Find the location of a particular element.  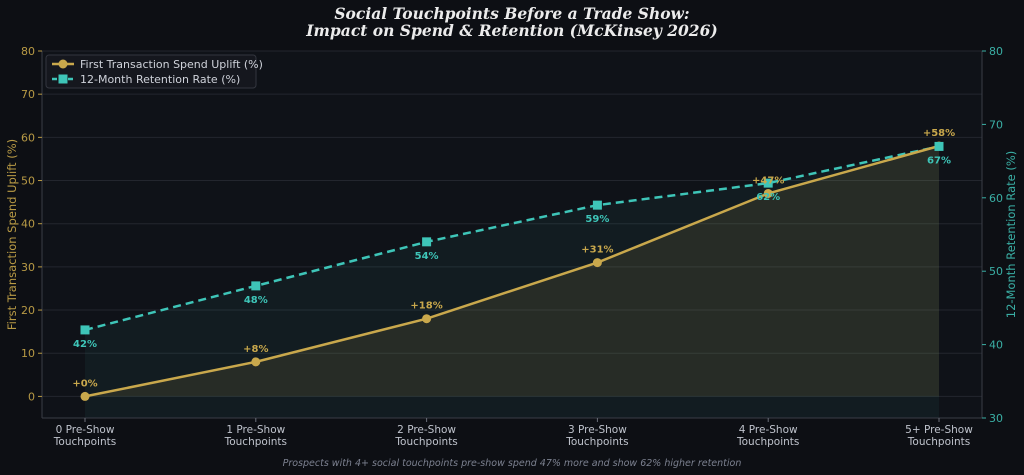

y-left-tick-label: 0 is located at coordinates (31, 396).